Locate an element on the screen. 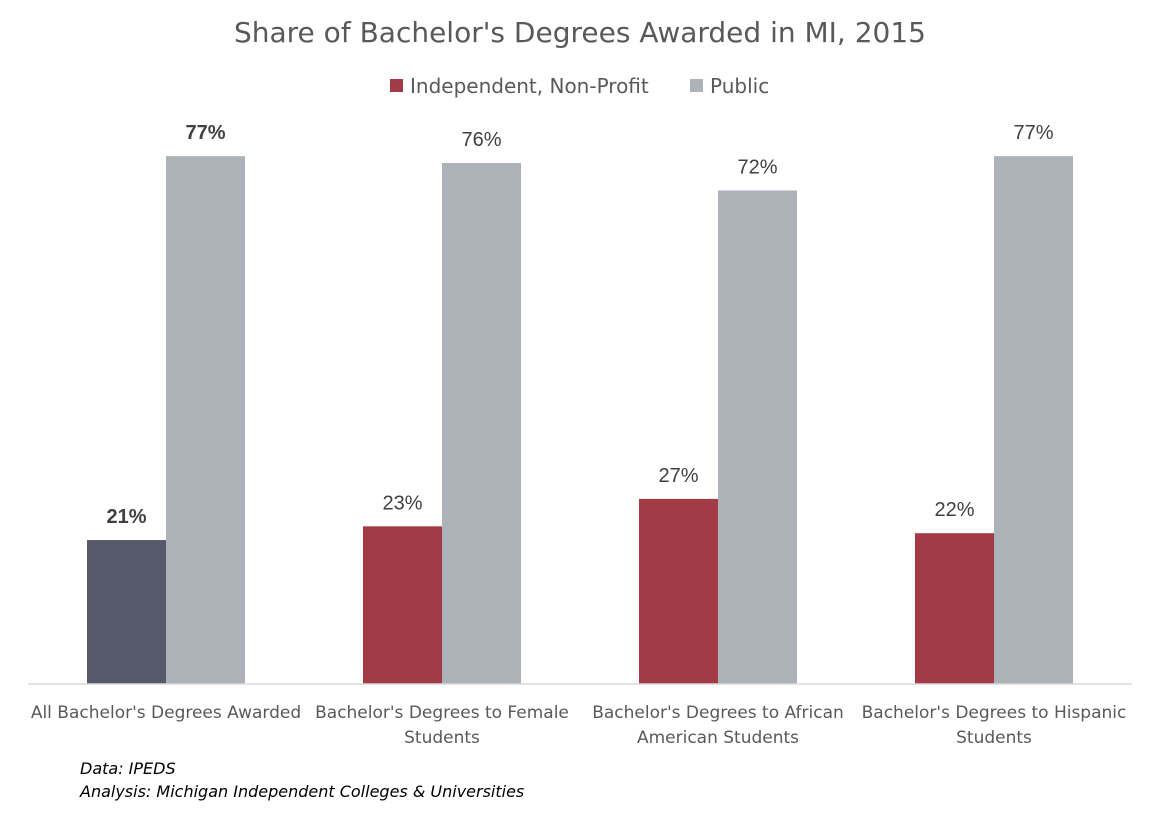 The width and height of the screenshot is (1160, 833). legend-label-independent: Independent, Non-Profit is located at coordinates (529, 86).